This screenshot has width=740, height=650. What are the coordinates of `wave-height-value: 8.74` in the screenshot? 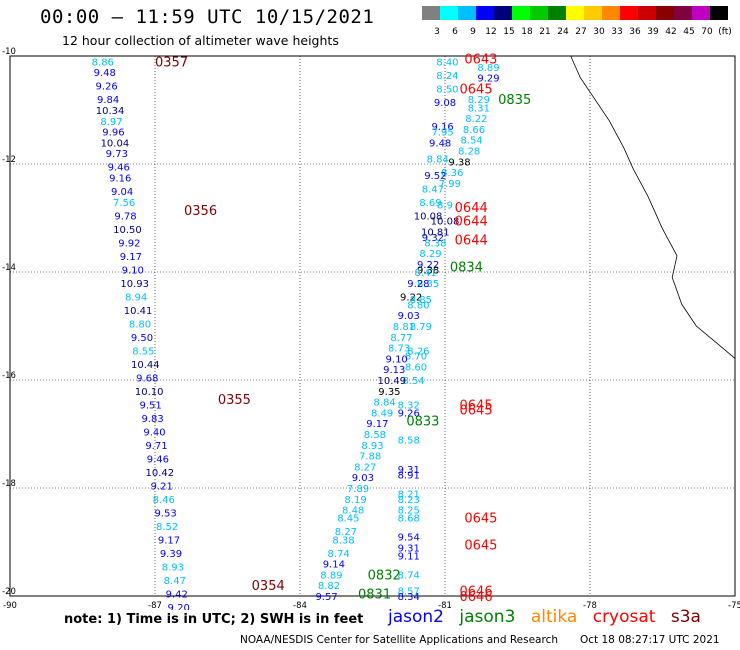 It's located at (409, 575).